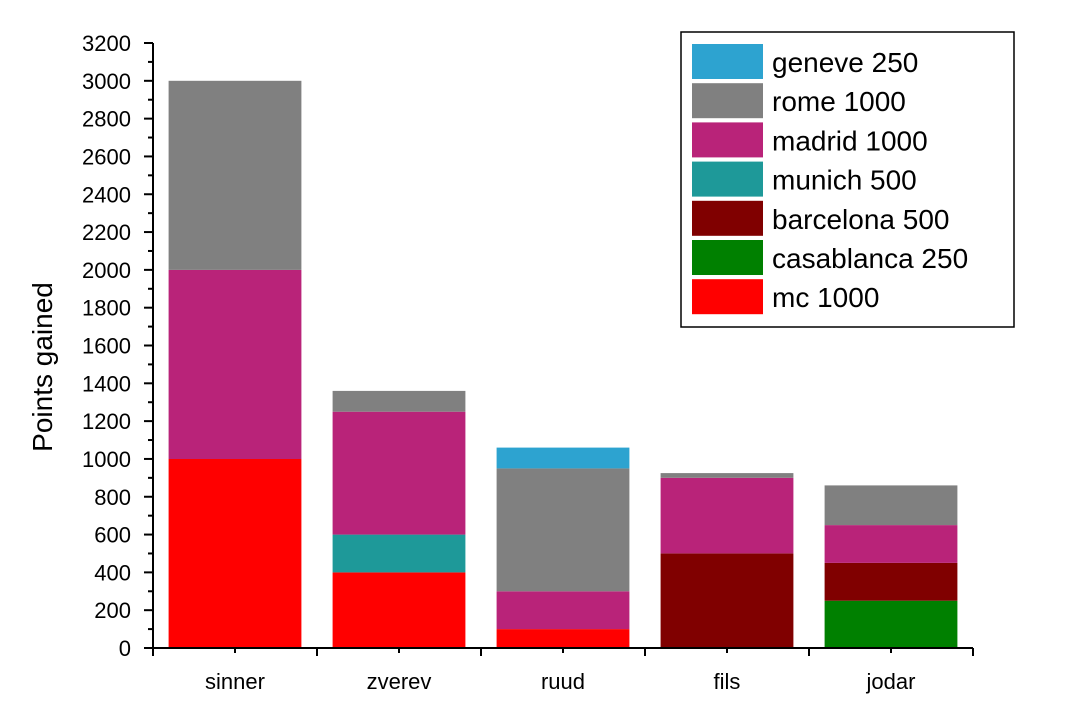 The height and width of the screenshot is (726, 1074). I want to click on legend-label-barcelona-500: barcelona 500, so click(860, 219).